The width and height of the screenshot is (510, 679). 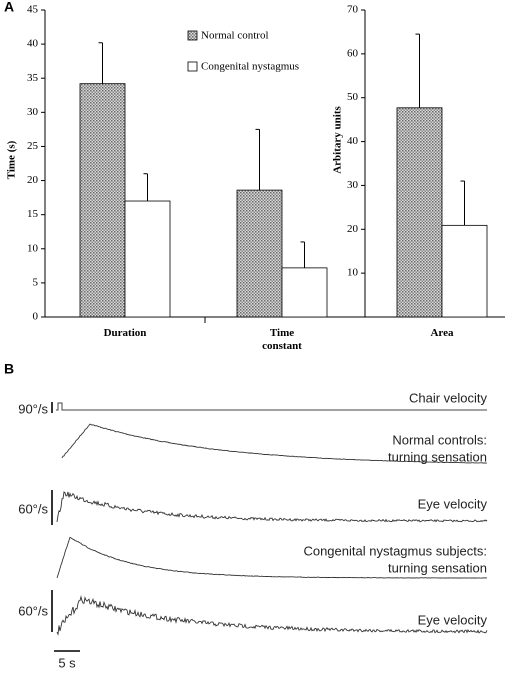 What do you see at coordinates (36, 282) in the screenshot?
I see `y-tick-label: 5` at bounding box center [36, 282].